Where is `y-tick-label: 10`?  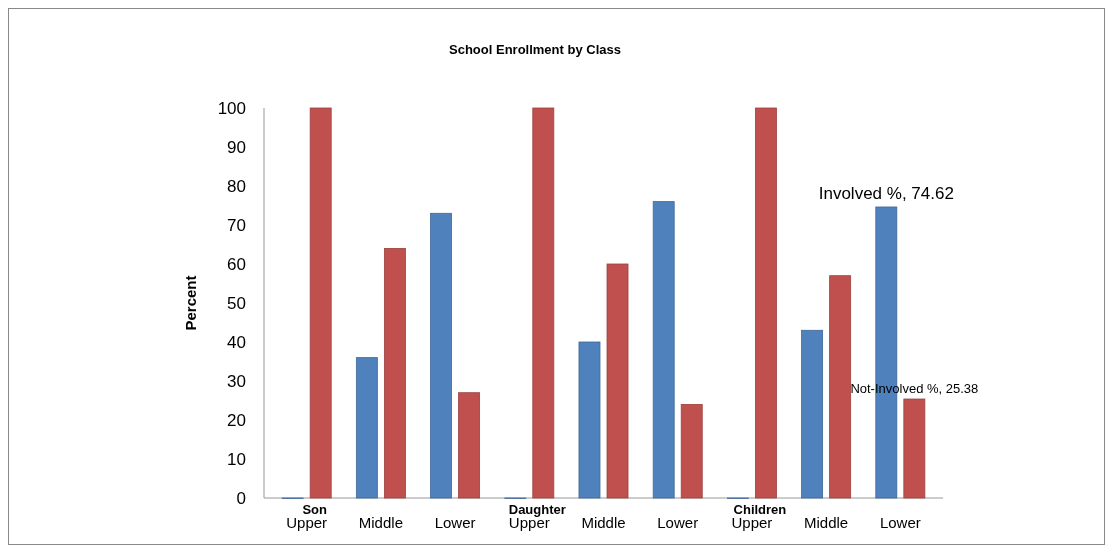 y-tick-label: 10 is located at coordinates (236, 459).